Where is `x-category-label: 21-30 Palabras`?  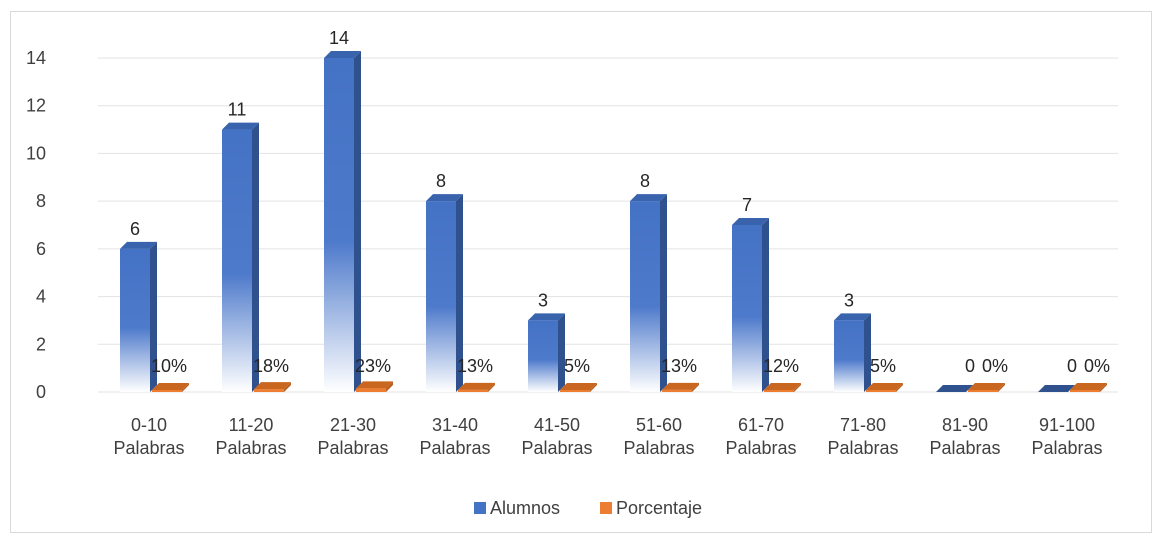 x-category-label: 21-30 Palabras is located at coordinates (352, 436).